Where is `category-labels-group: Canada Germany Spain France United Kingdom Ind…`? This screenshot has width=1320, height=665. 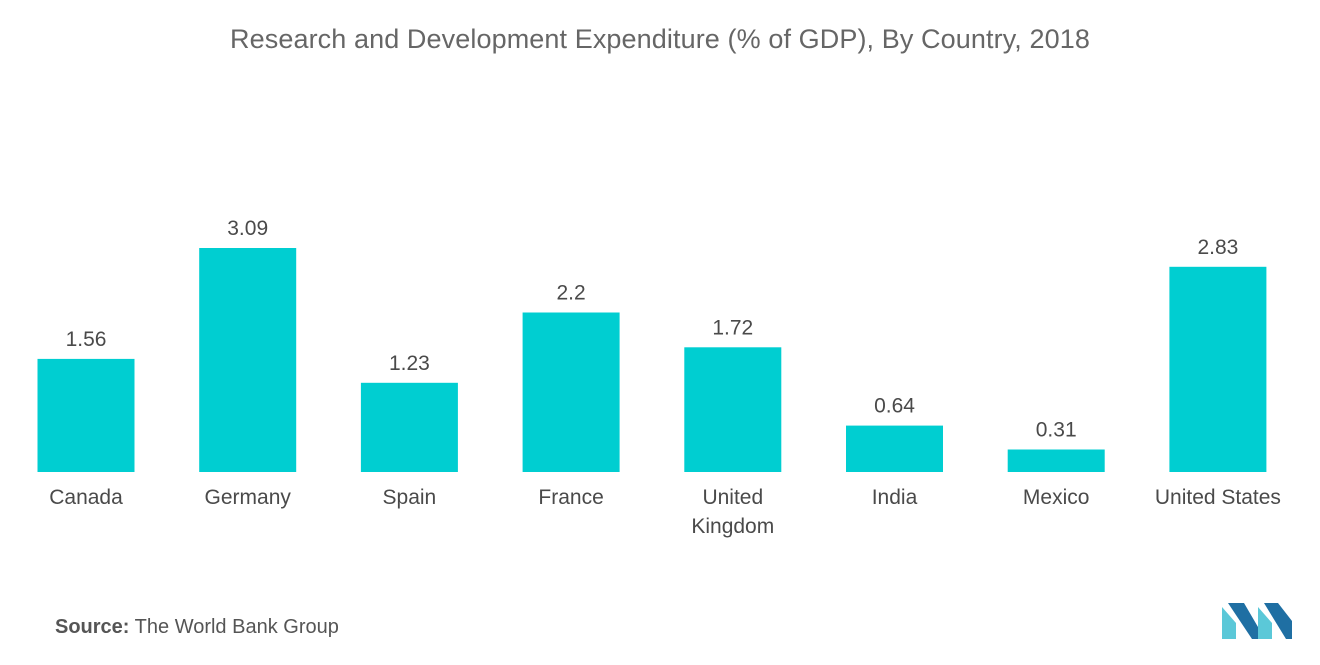 category-labels-group: Canada Germany Spain France United Kingdom Ind… is located at coordinates (665, 512).